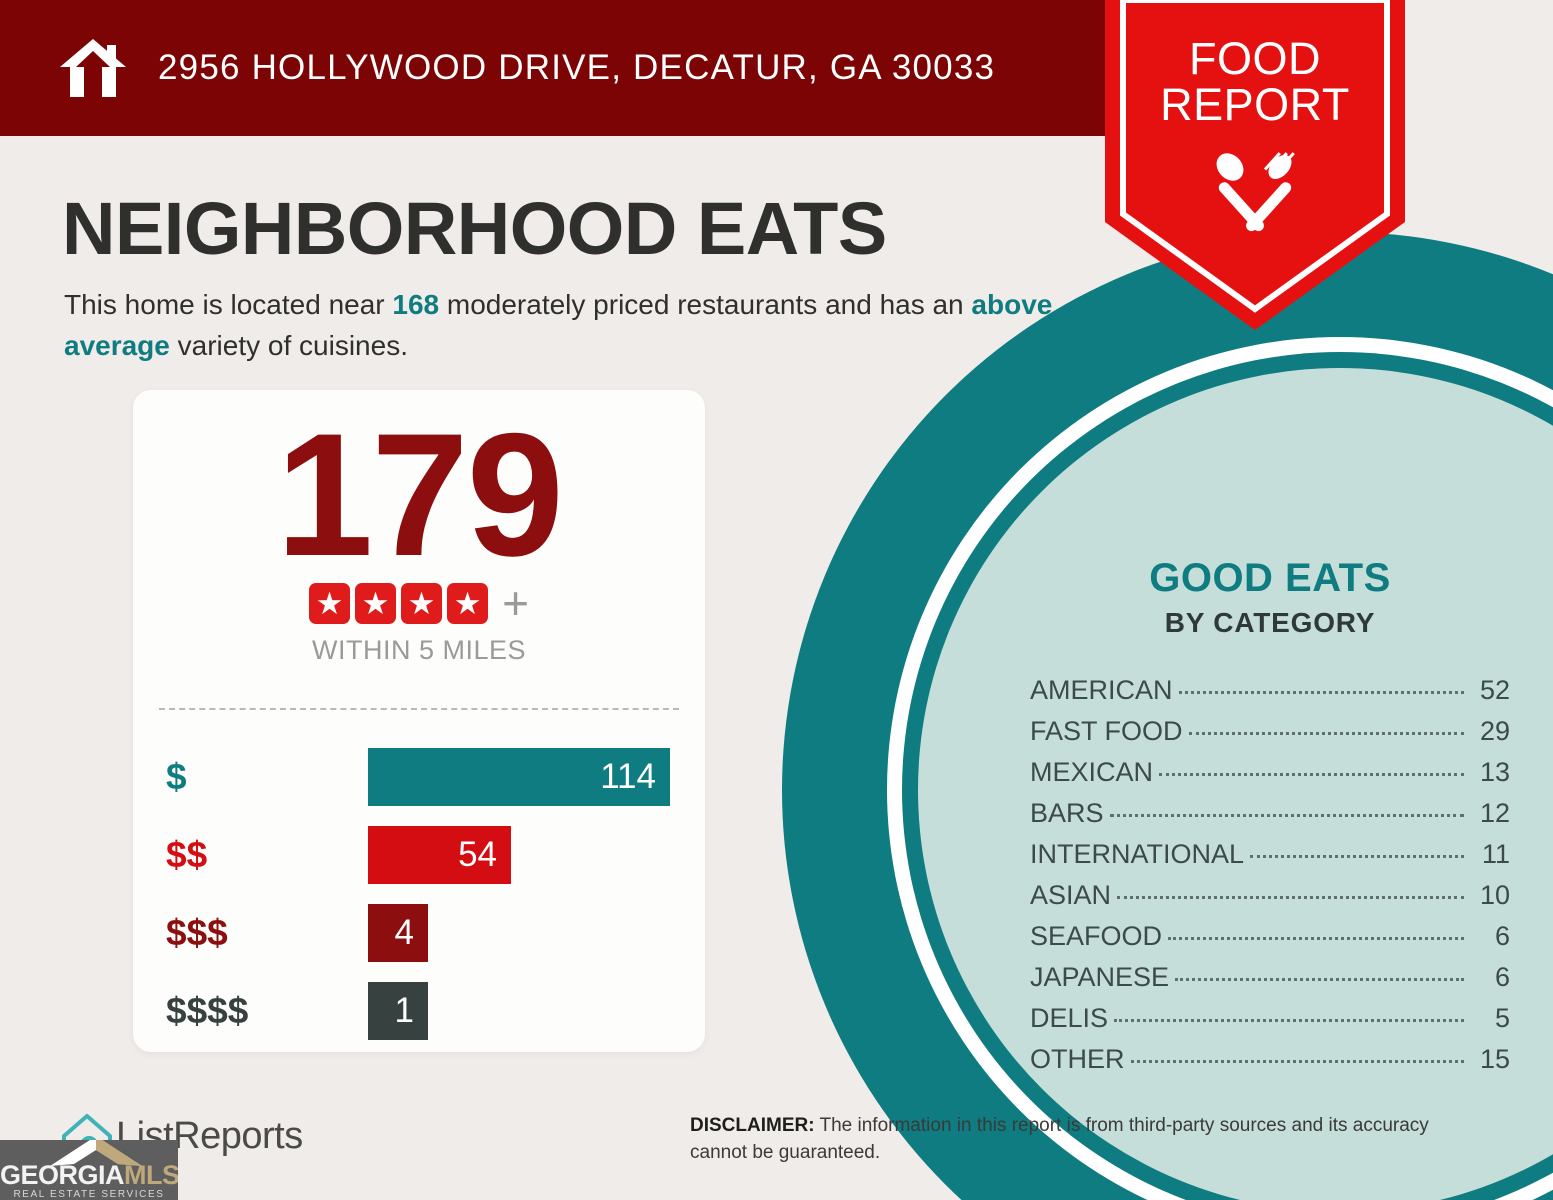  I want to click on good-eats-row: DELIS 5, so click(1270, 1023).